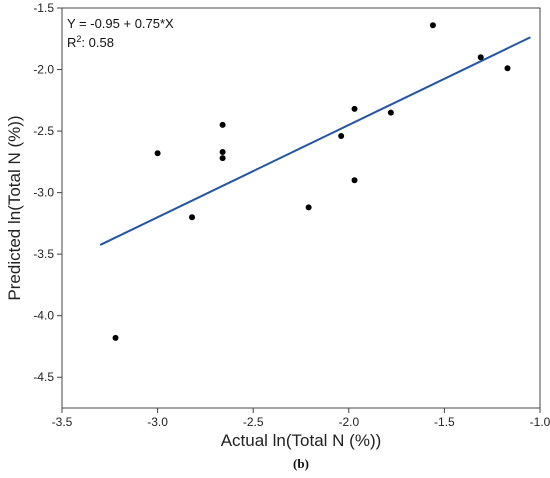 The image size is (550, 478). Describe the element at coordinates (301, 440) in the screenshot. I see `x-axis-label: Actual ln(Total N (%))` at that location.